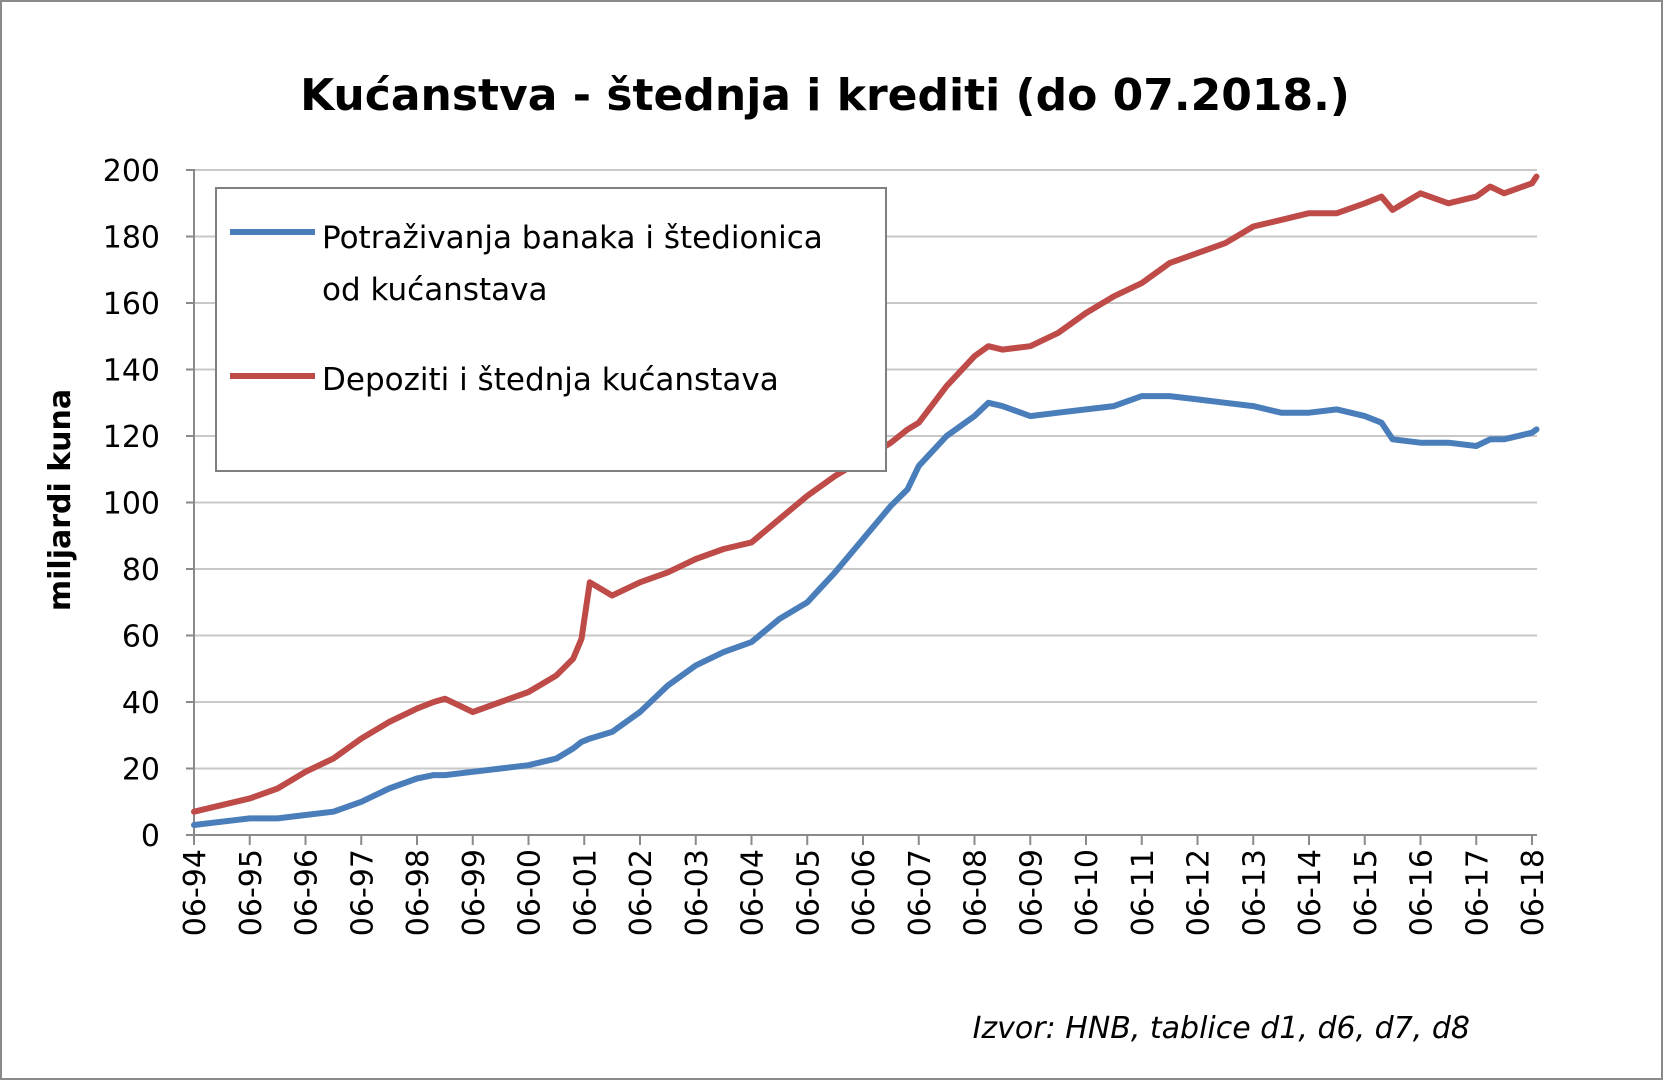  I want to click on y-tick-label: 200, so click(131, 171).